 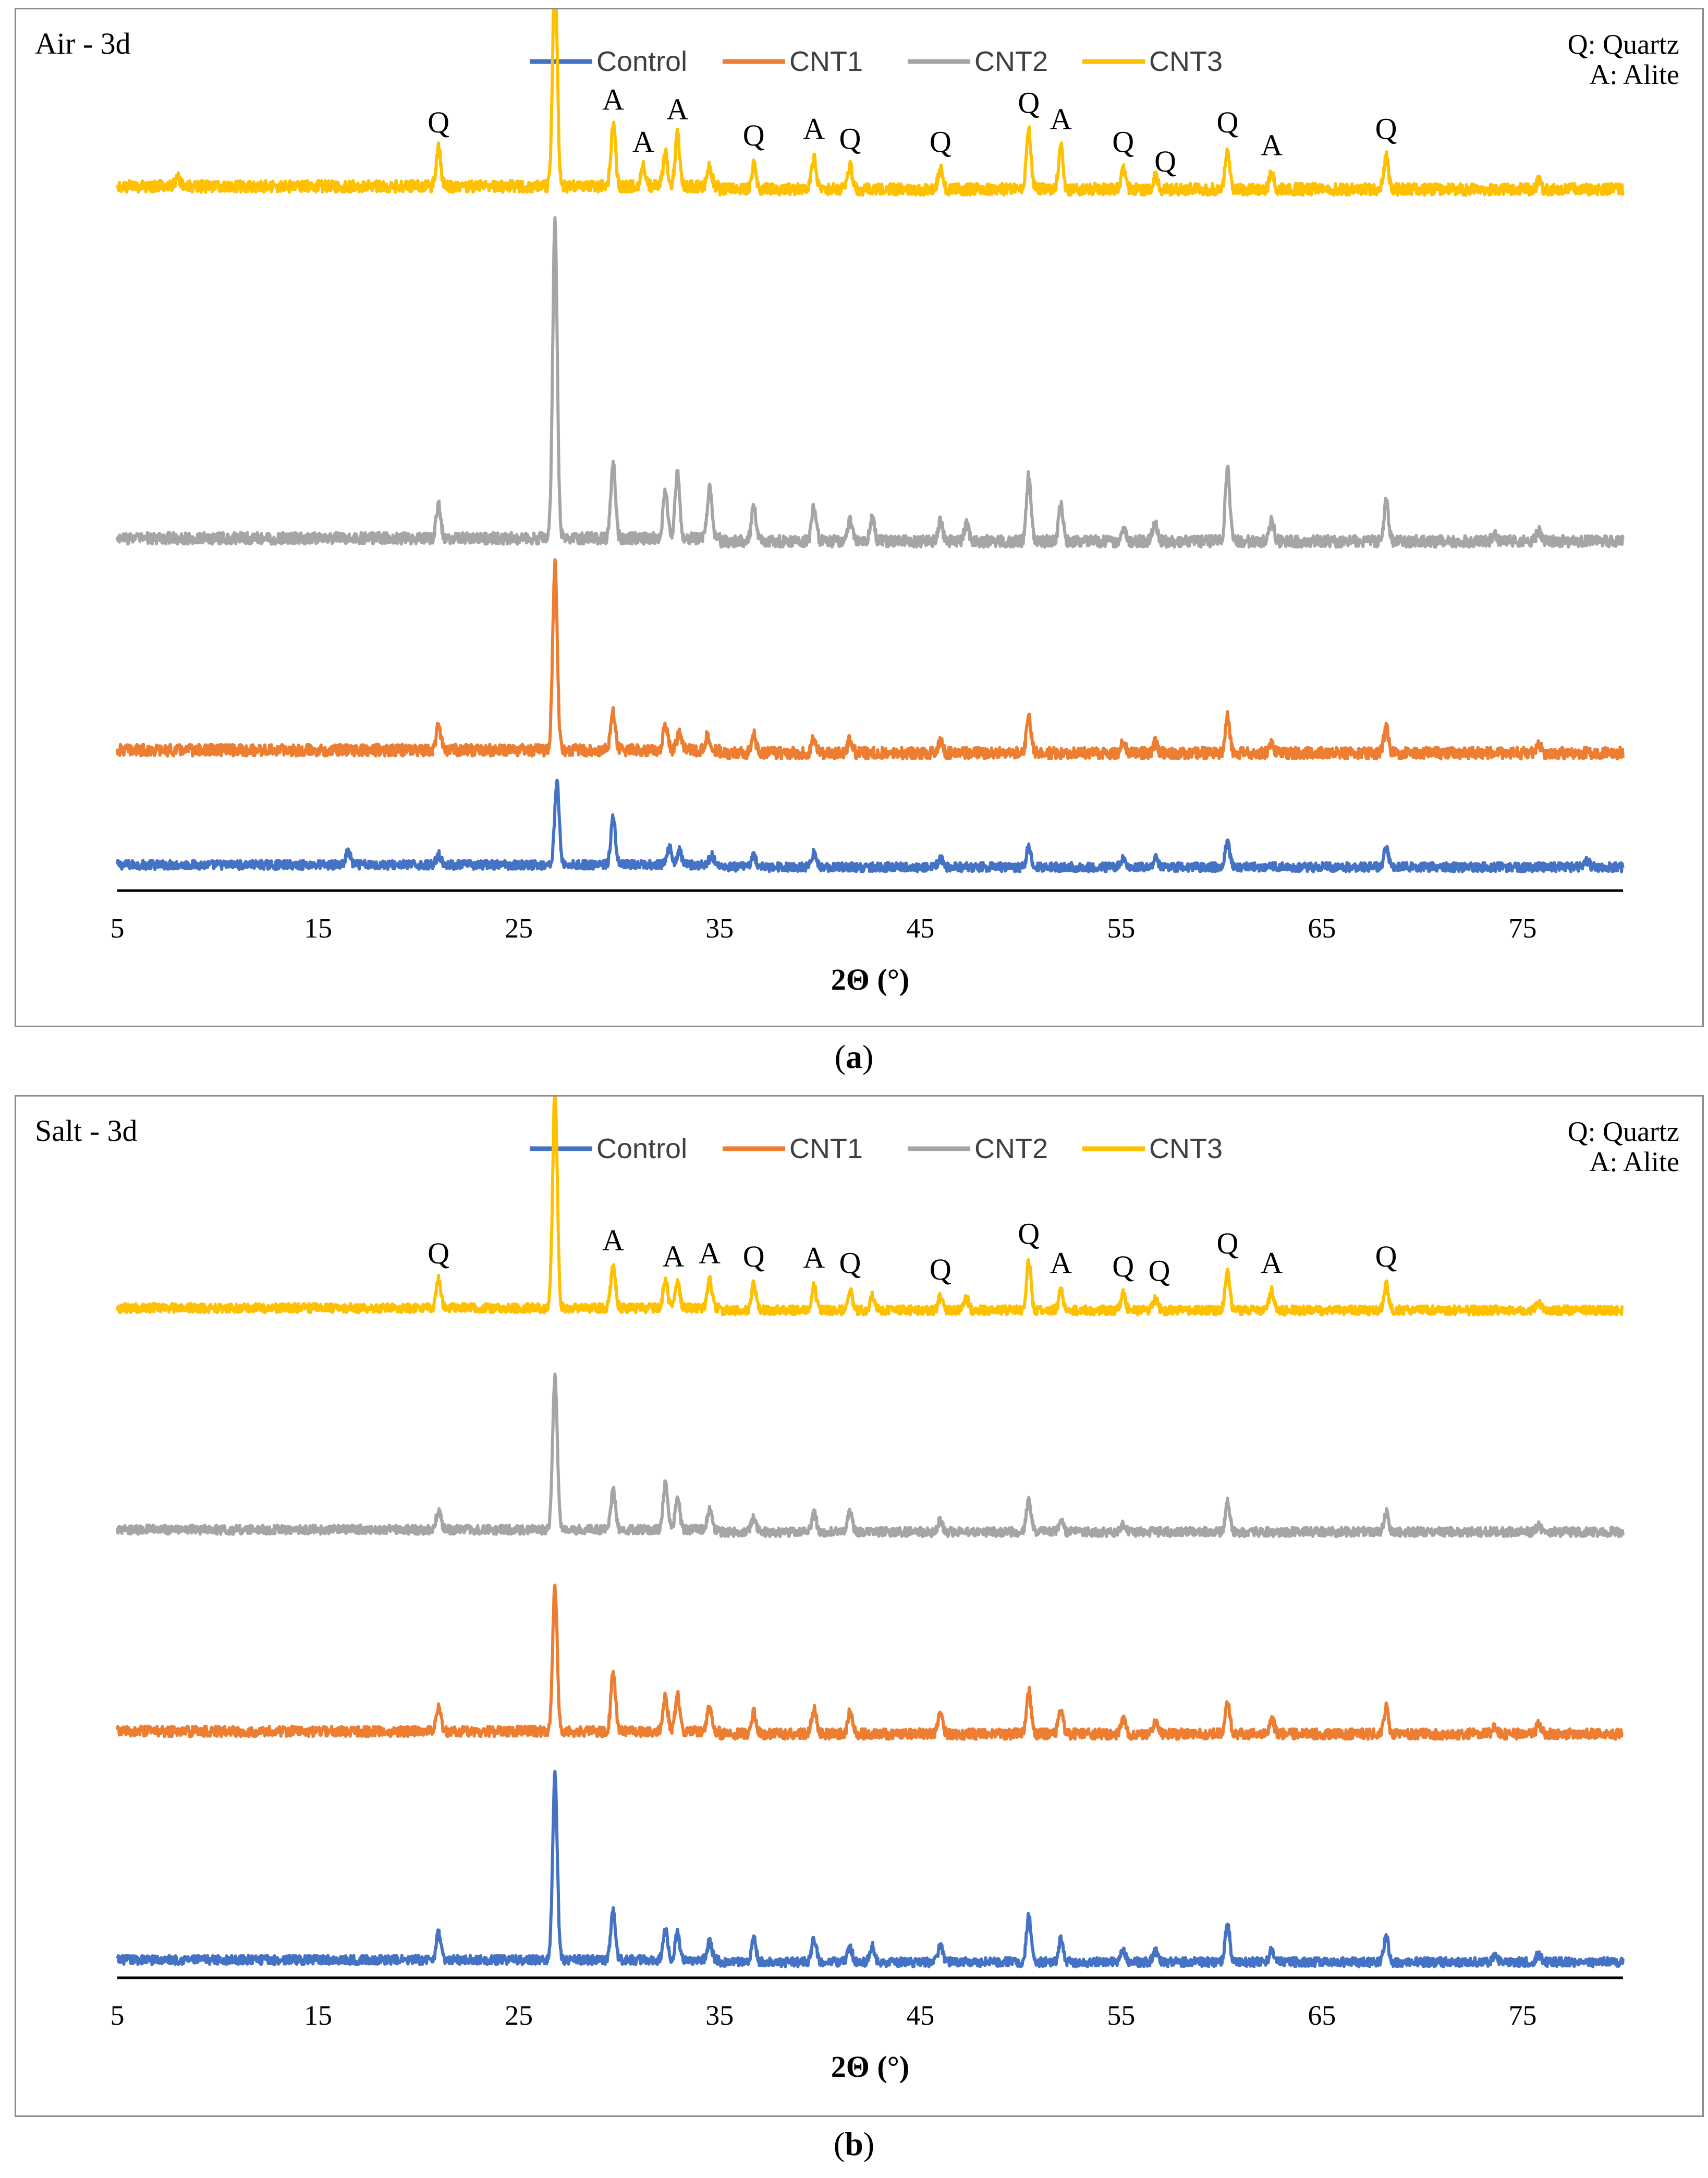 I want to click on panel-title: Salt - 3d, so click(x=86, y=1131).